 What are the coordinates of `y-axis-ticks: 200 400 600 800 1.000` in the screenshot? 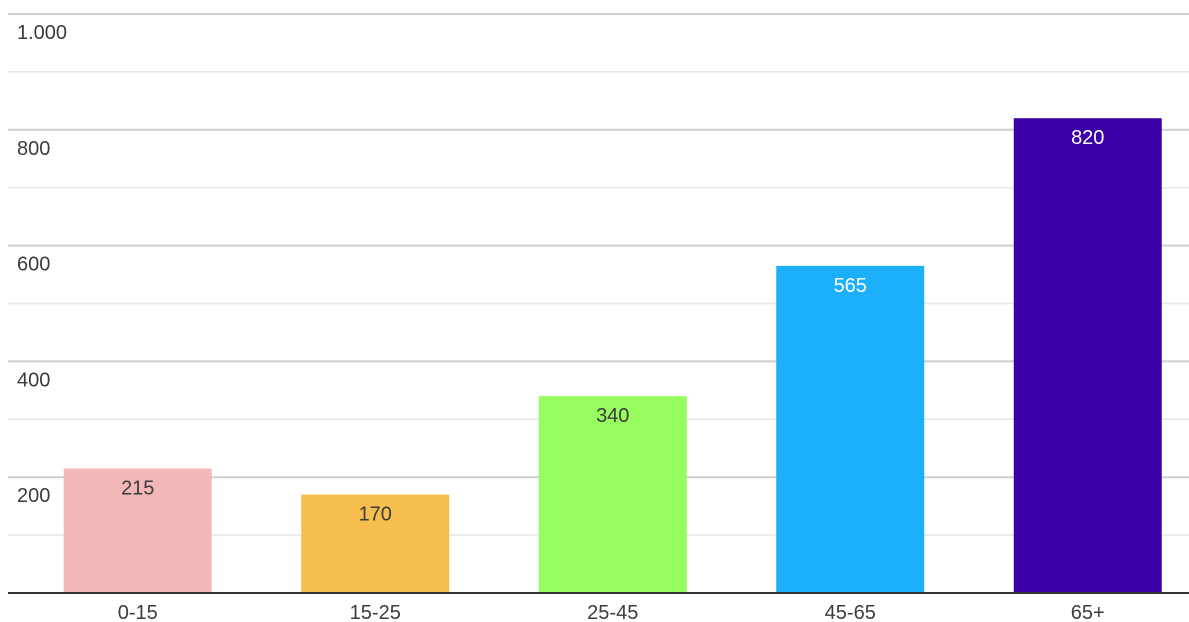 It's located at (42, 264).